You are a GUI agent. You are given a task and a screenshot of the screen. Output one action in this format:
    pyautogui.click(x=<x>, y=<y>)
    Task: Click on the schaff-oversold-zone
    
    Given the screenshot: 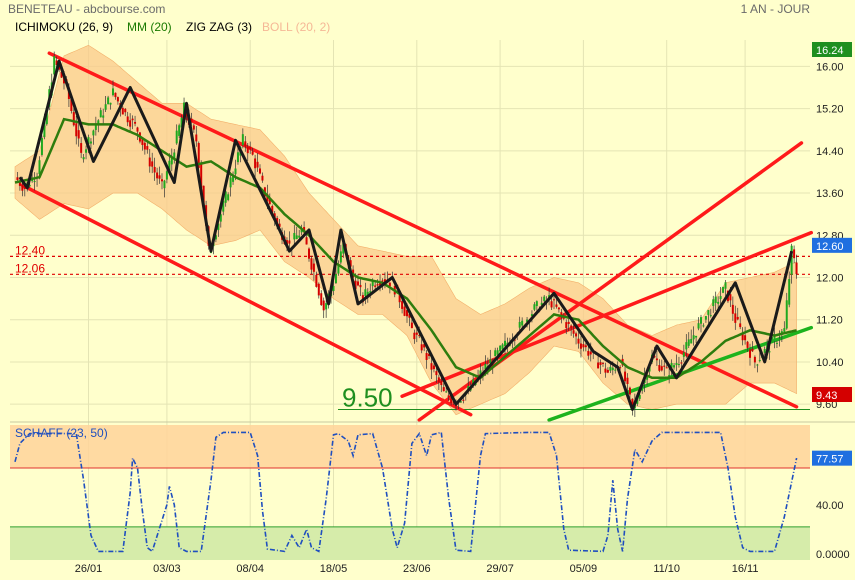 What is the action you would take?
    pyautogui.click(x=410, y=543)
    